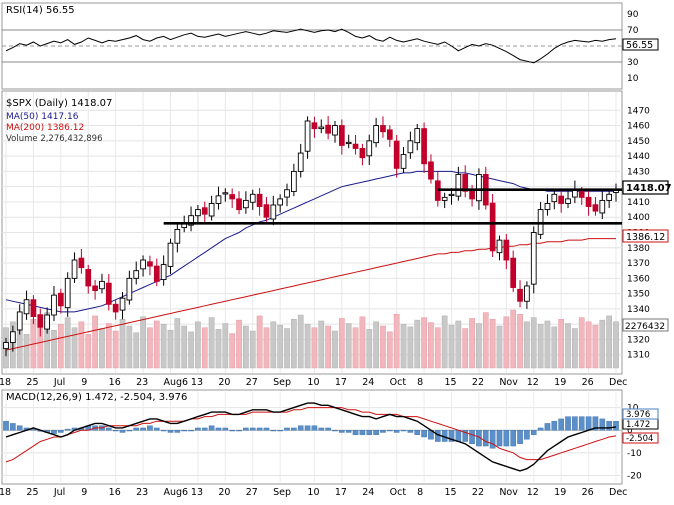  Describe the element at coordinates (533, 492) in the screenshot. I see `macd-x-tick-label: 12` at that location.